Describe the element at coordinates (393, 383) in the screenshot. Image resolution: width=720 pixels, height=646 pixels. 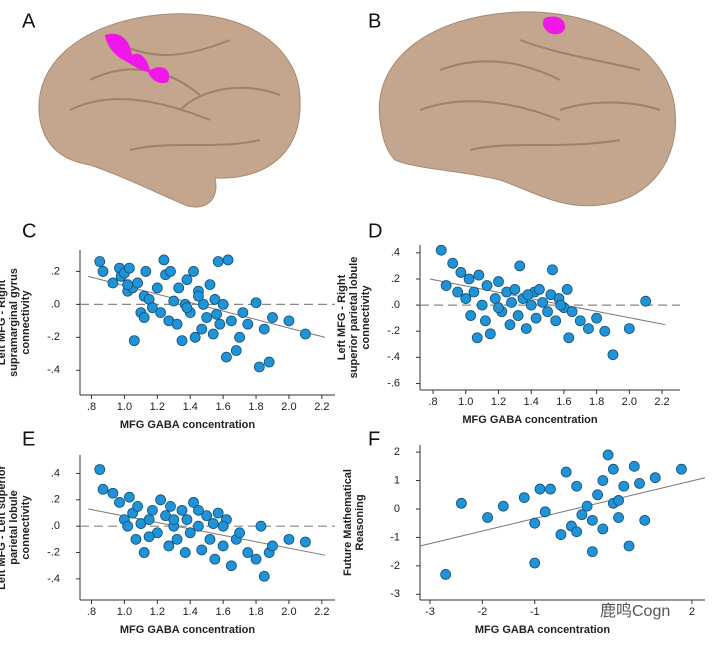
I see `y-tick-label: -.6` at that location.